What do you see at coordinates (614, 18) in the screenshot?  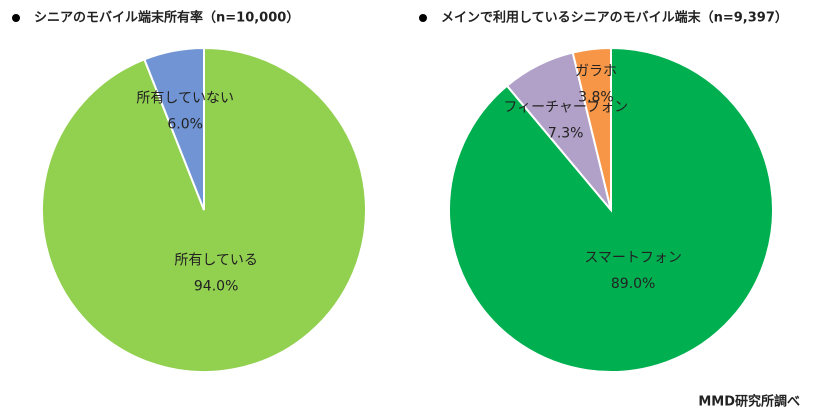 I see `chart-title: メインで利用しているシニアのモバイル端末（n=9,397）` at bounding box center [614, 18].